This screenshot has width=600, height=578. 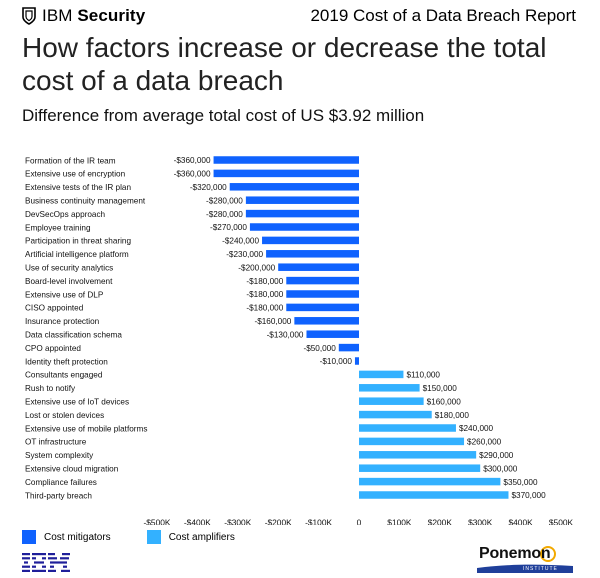 I want to click on value-label: -$240,000, so click(x=240, y=241).